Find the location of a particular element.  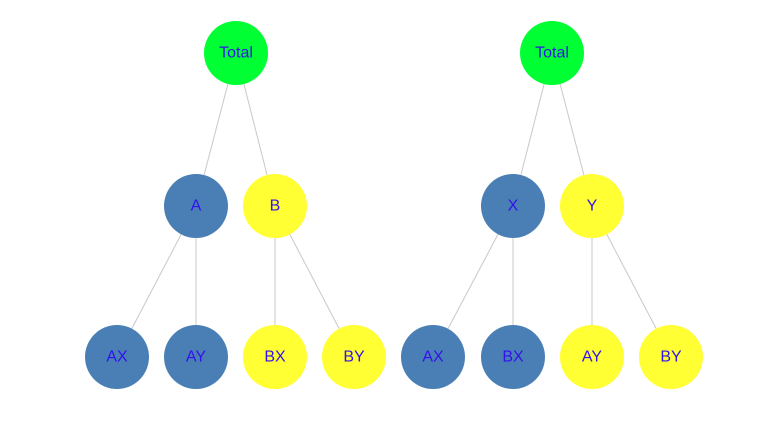

node-tree0-b: B is located at coordinates (275, 206).